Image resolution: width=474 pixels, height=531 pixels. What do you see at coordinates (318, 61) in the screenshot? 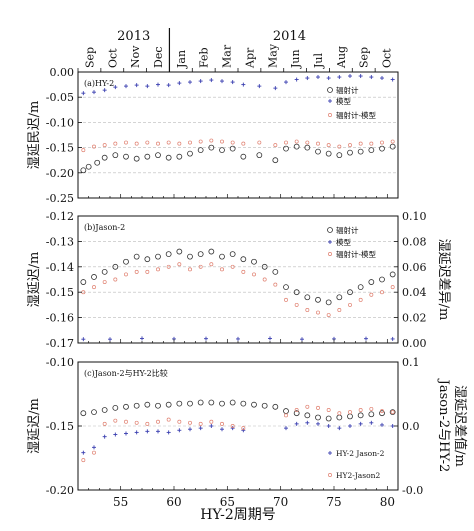
I see `month-label-10: Jul` at bounding box center [318, 61].